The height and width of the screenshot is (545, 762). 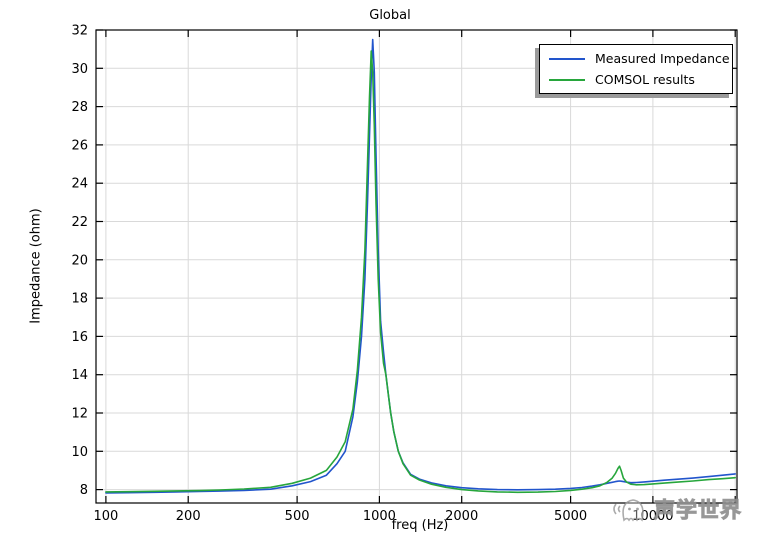 What do you see at coordinates (390, 15) in the screenshot?
I see `chart-title: Global` at bounding box center [390, 15].